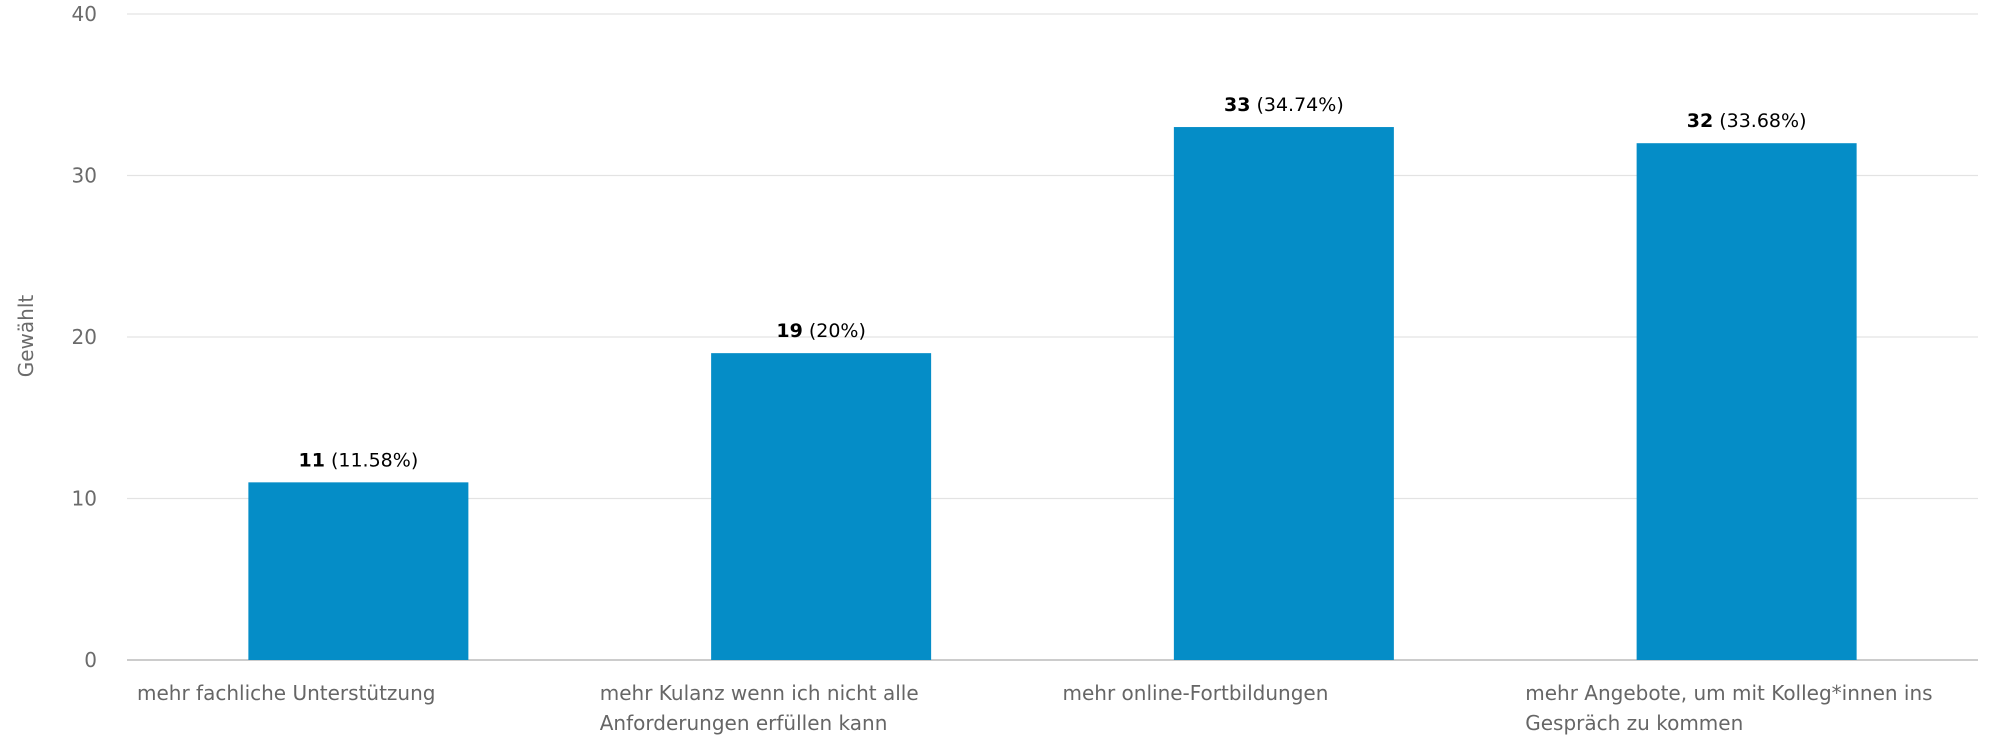 The image size is (1990, 739). I want to click on x-category-label: mehr Kulanz wenn ich nicht alle, so click(759, 693).